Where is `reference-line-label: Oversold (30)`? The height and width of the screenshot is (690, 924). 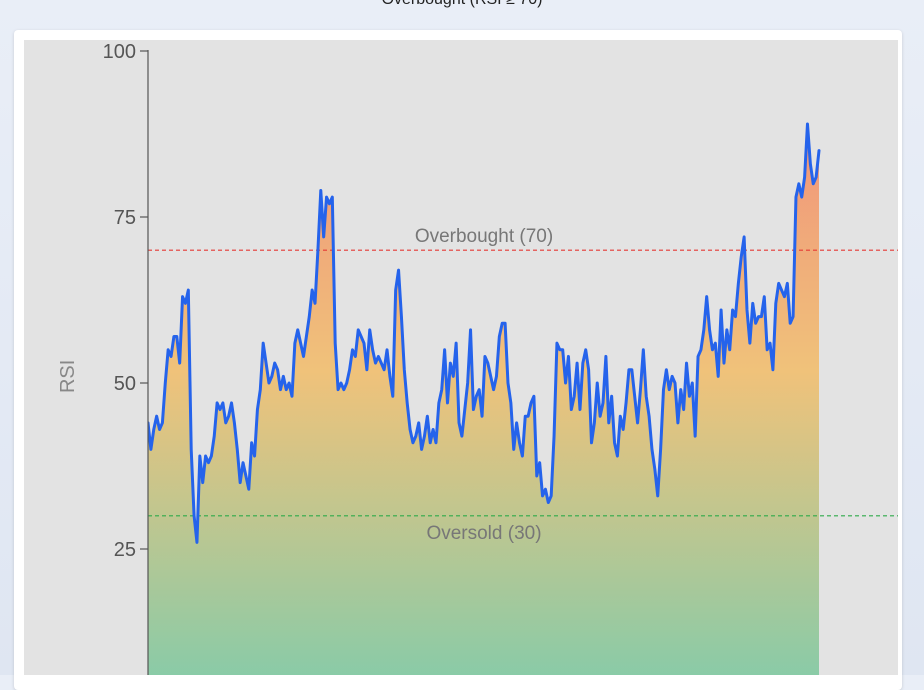 reference-line-label: Oversold (30) is located at coordinates (483, 533).